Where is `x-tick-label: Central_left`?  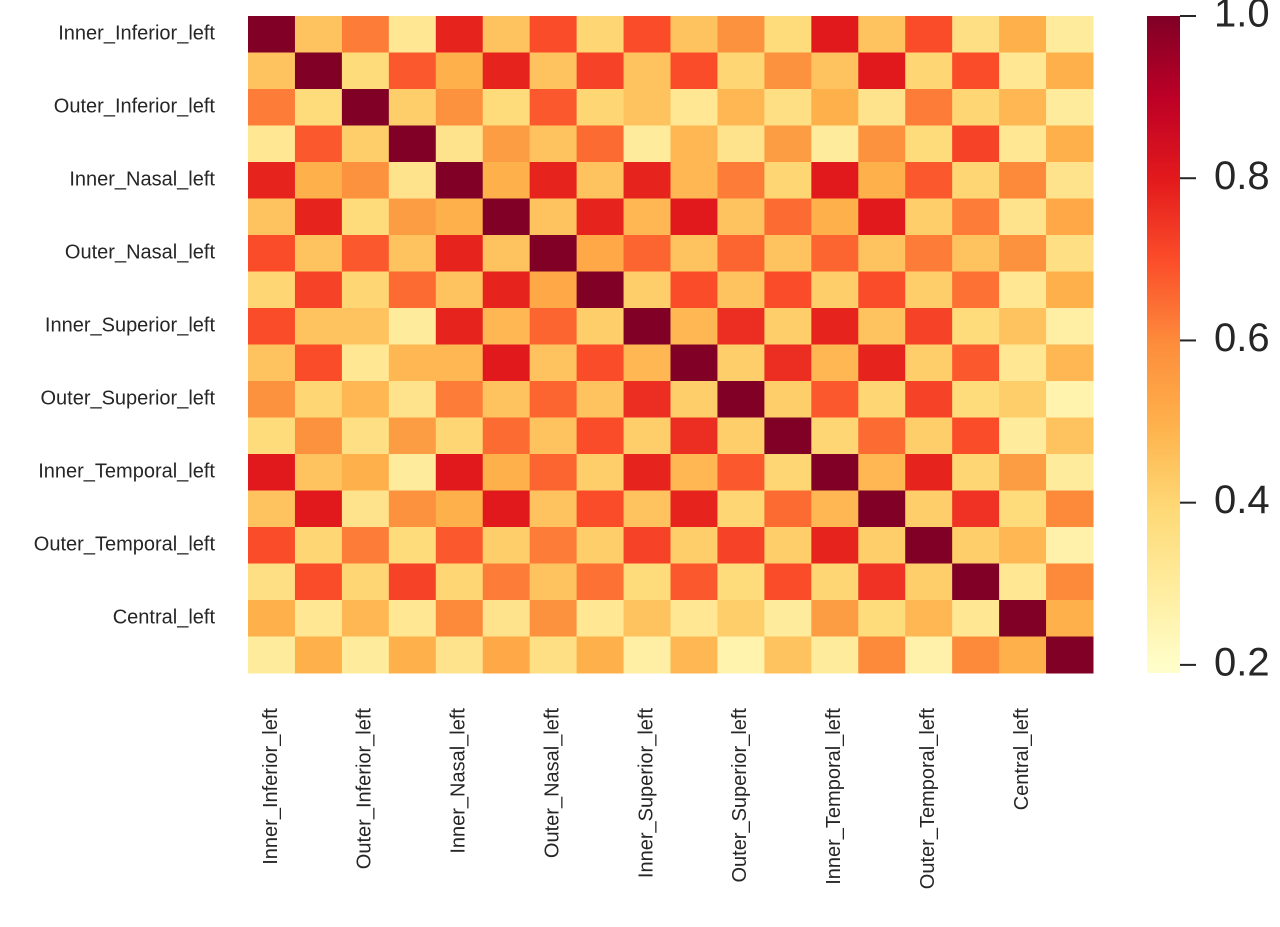 x-tick-label: Central_left is located at coordinates (1022, 759).